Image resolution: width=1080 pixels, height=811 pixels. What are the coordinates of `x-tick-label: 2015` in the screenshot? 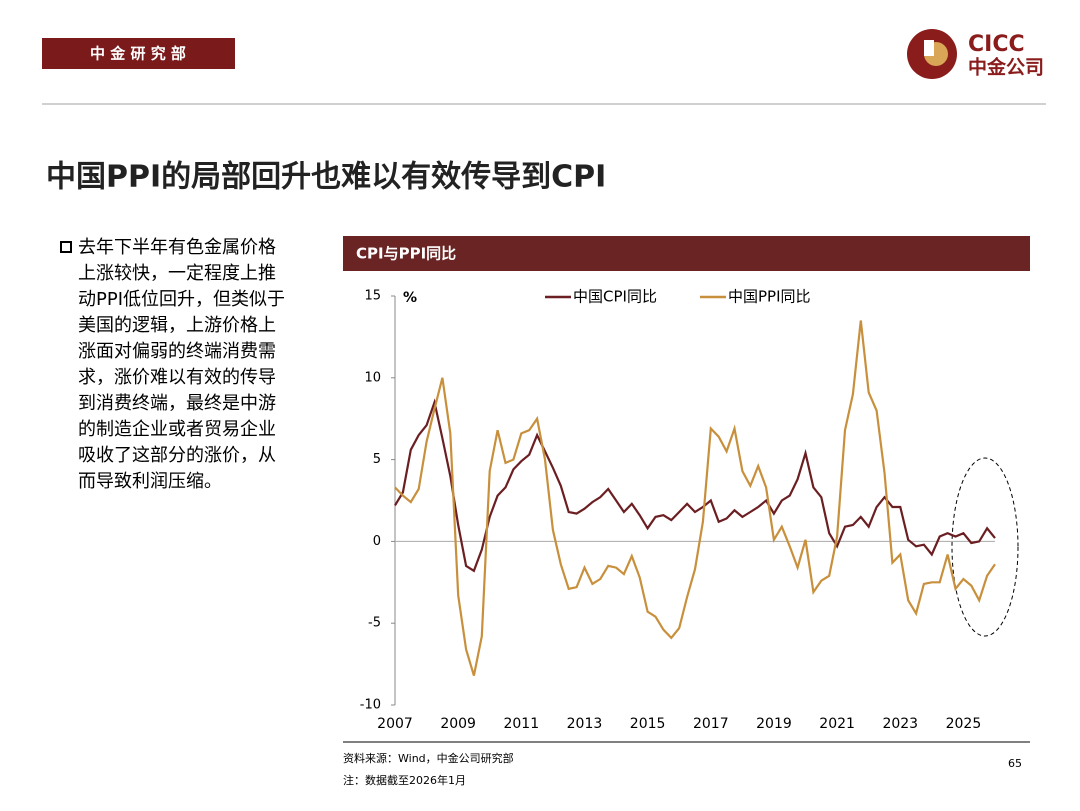 It's located at (648, 724).